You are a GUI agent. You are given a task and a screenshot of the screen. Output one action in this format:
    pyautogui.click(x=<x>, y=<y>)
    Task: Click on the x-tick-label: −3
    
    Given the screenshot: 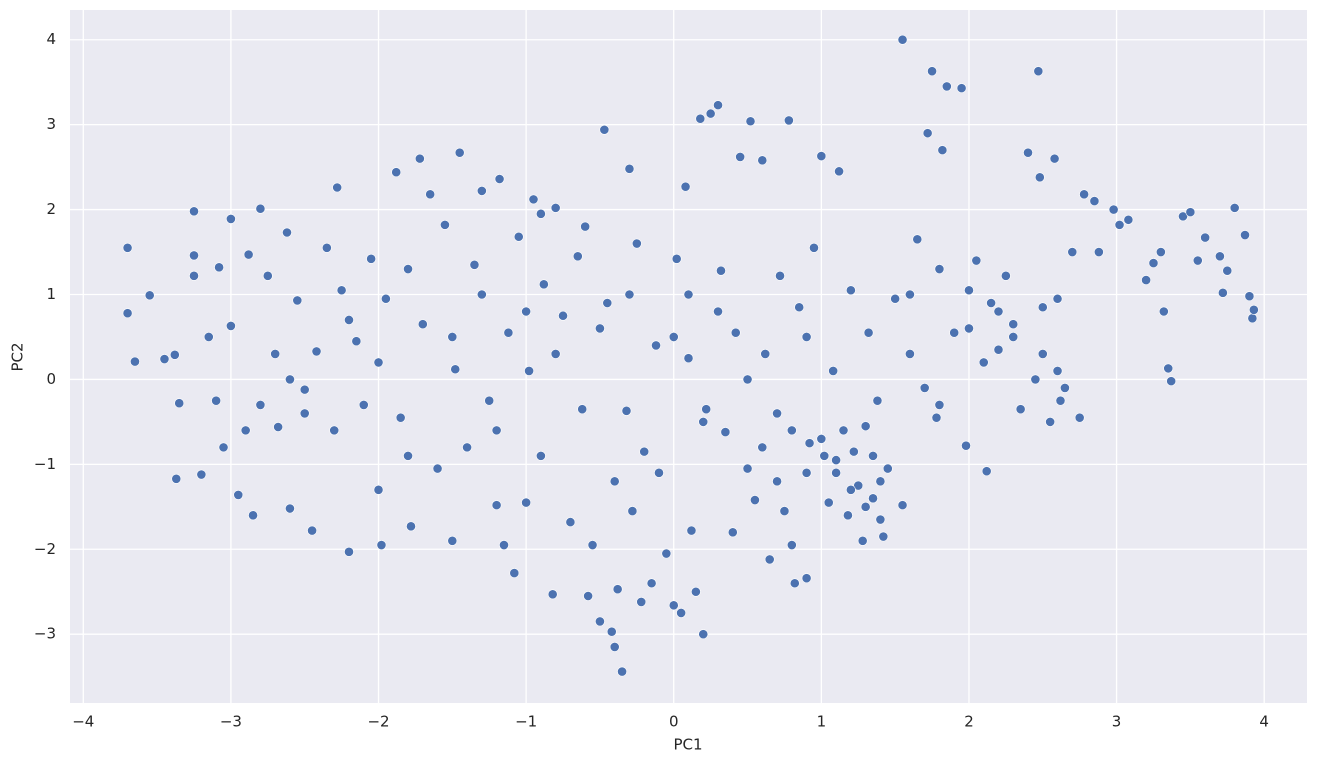 What is the action you would take?
    pyautogui.click(x=231, y=722)
    